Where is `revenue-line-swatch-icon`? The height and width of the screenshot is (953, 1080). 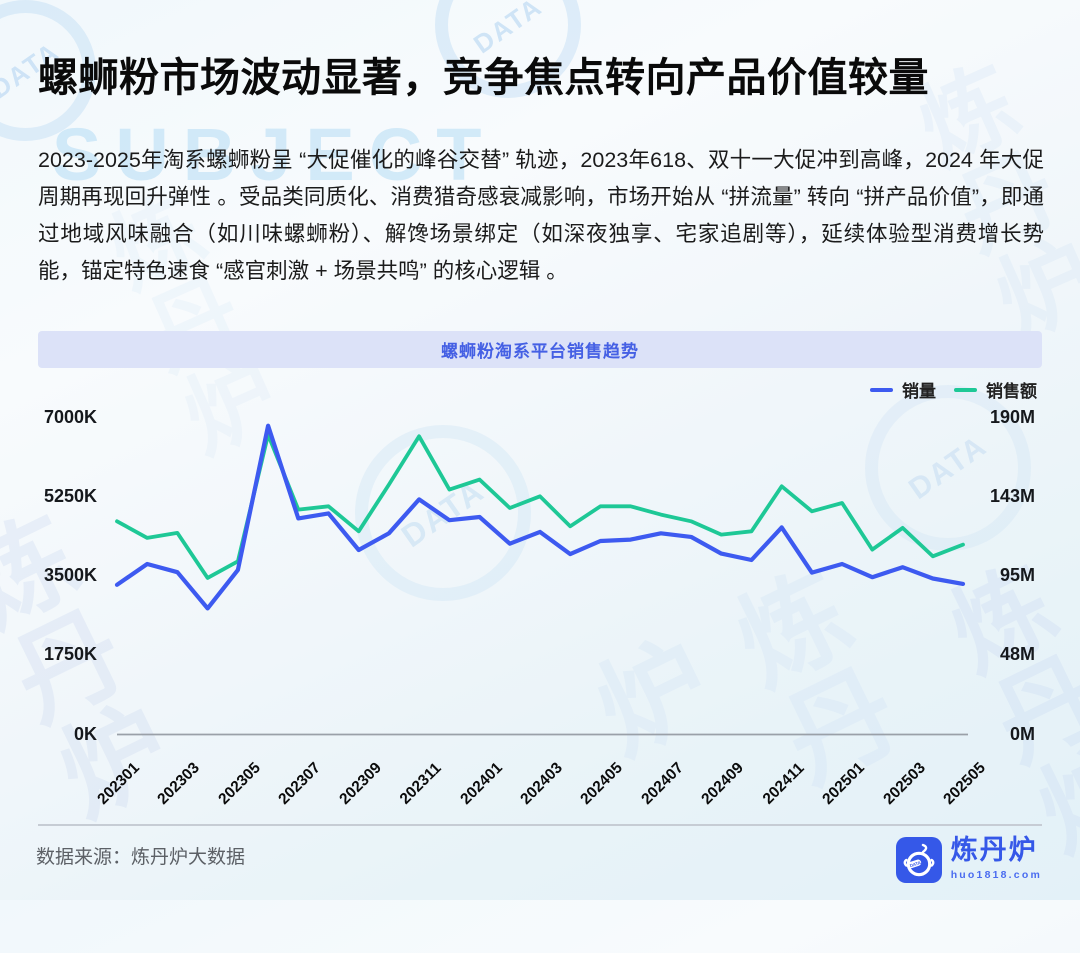
revenue-line-swatch-icon is located at coordinates (965, 389).